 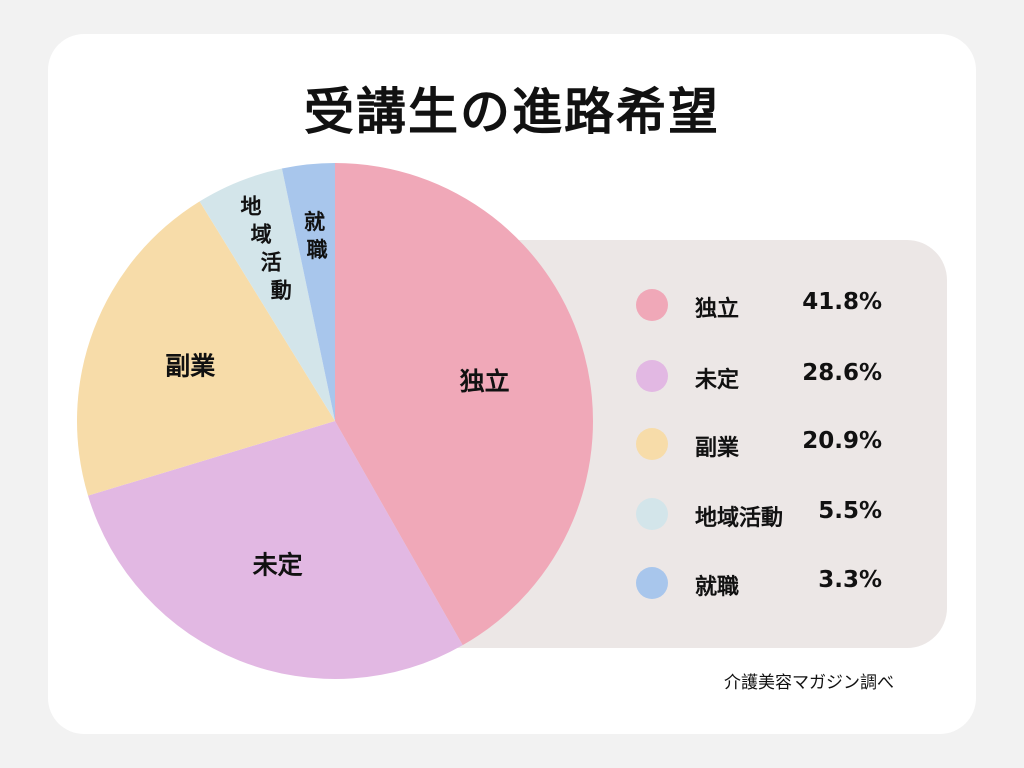 I want to click on legend-value: 28.6%, so click(x=842, y=373).